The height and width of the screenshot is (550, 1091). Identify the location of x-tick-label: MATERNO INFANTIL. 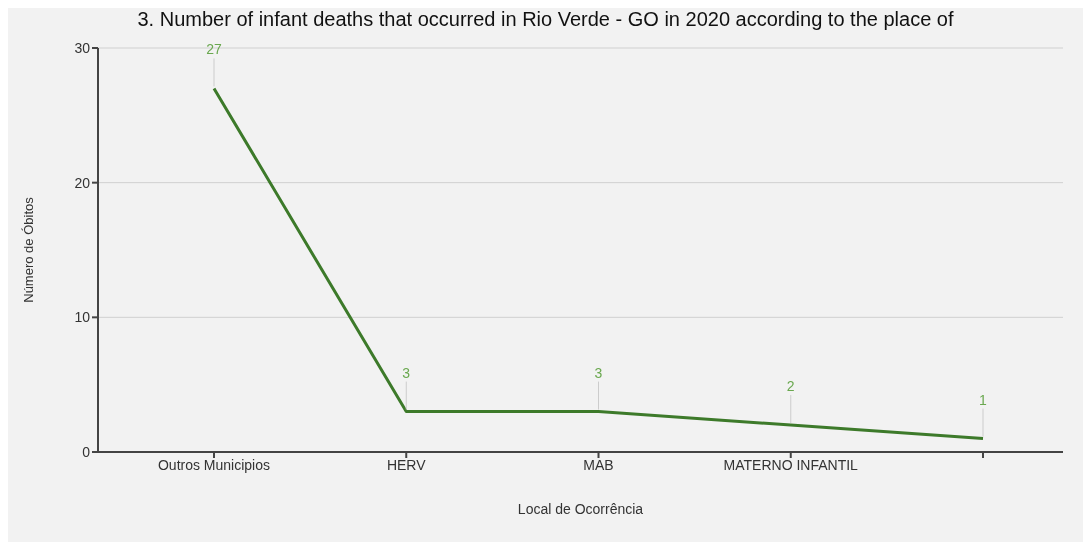
(791, 464).